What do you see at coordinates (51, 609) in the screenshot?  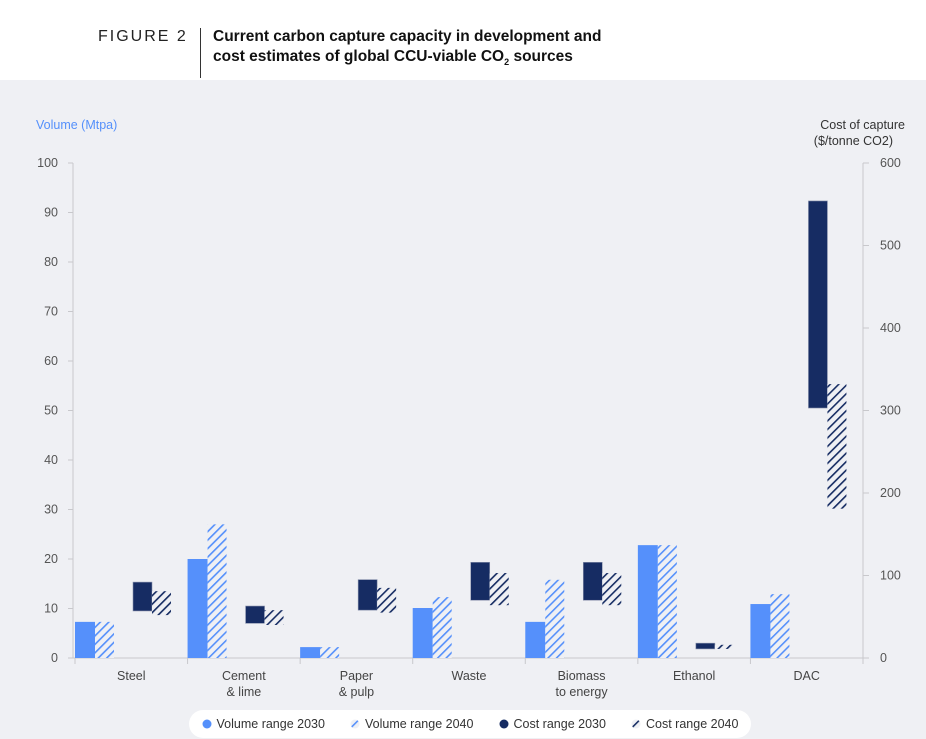 I see `left-tick-label: 10` at bounding box center [51, 609].